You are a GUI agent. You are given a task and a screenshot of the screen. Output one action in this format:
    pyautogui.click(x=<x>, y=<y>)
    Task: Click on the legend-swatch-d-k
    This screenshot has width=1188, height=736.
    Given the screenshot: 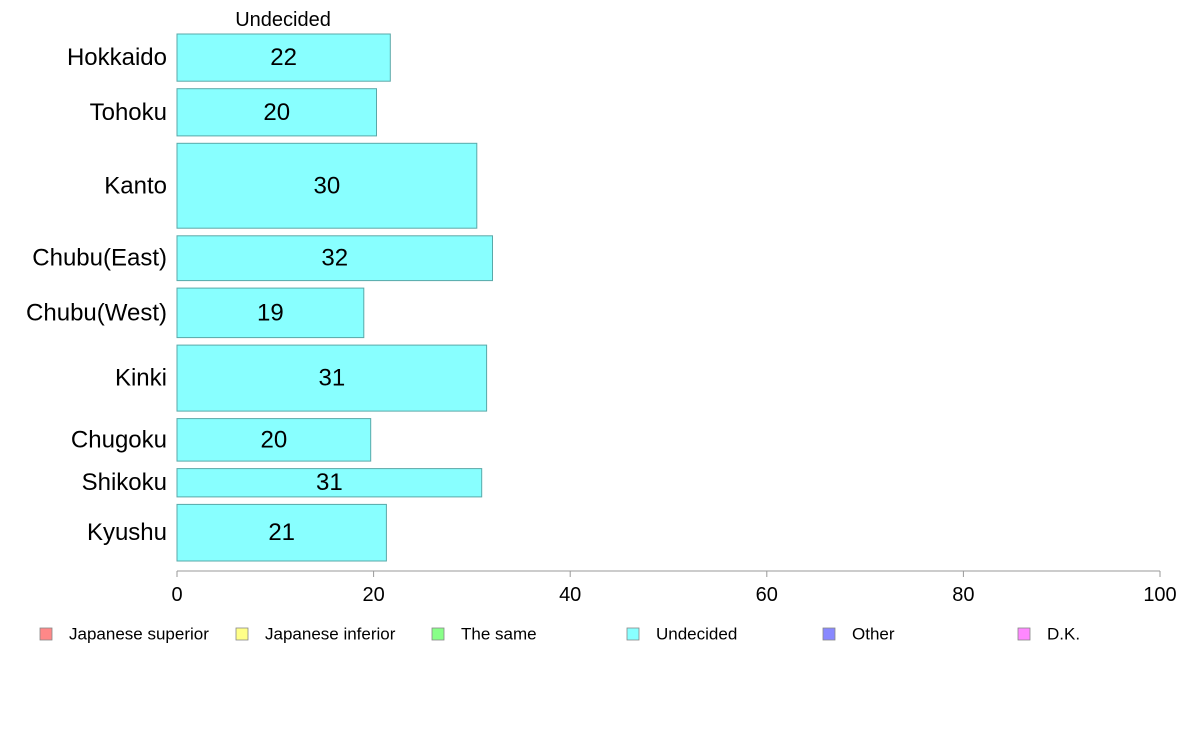 What is the action you would take?
    pyautogui.click(x=1024, y=634)
    